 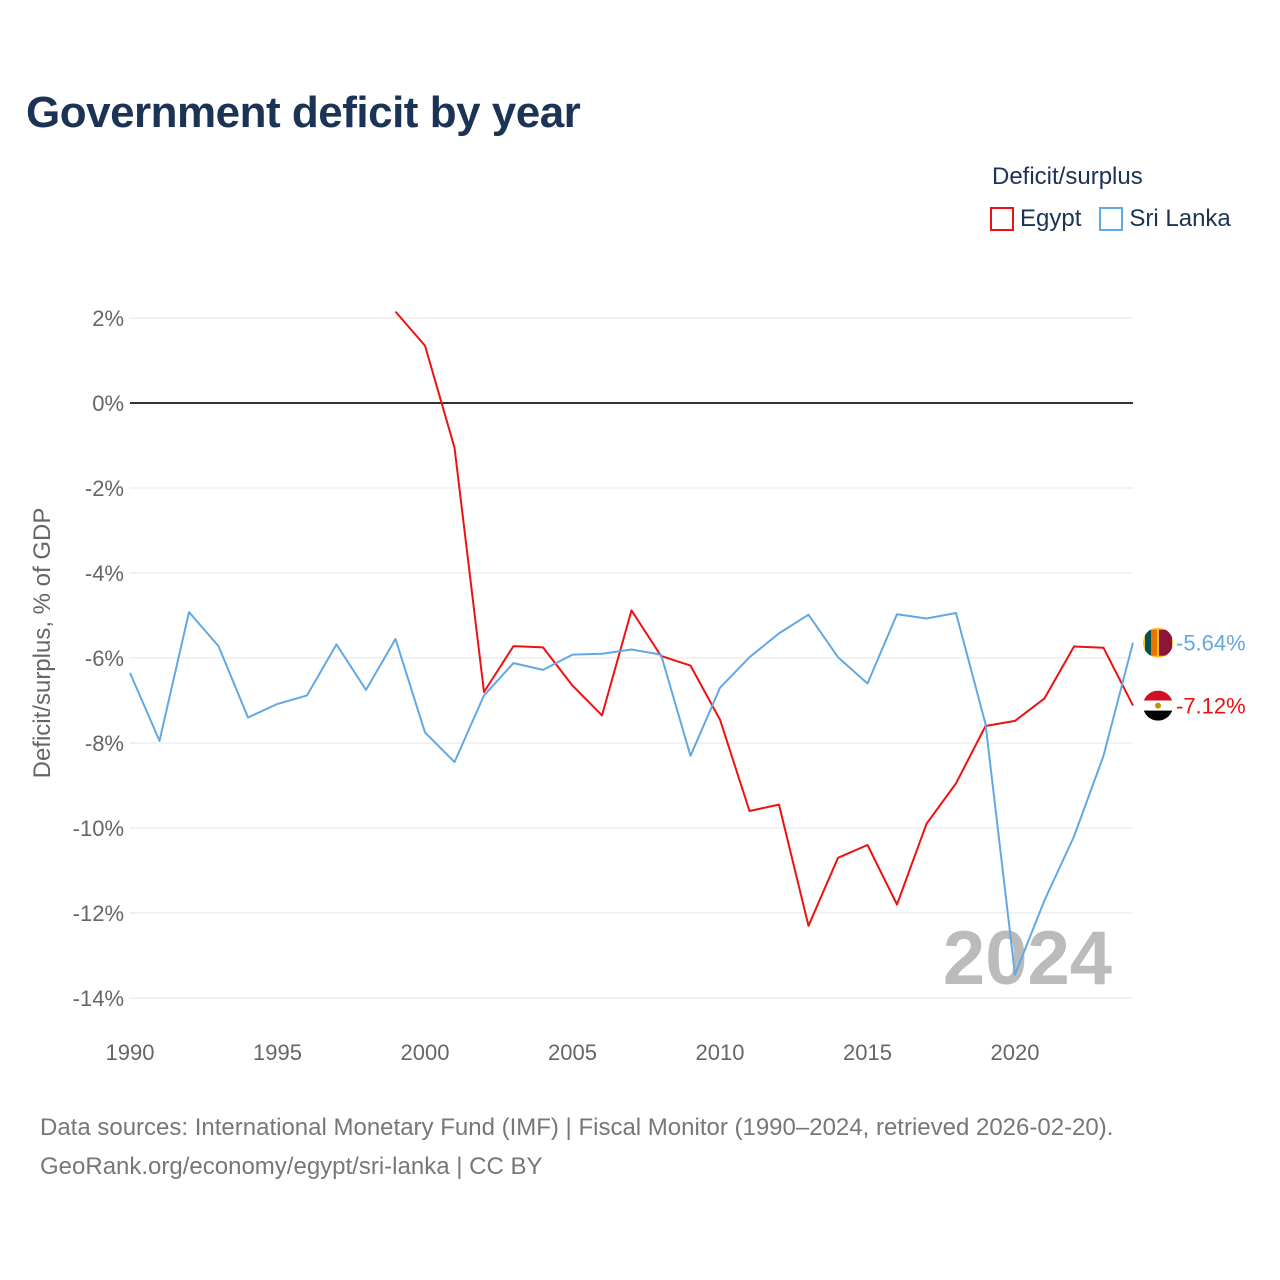 What do you see at coordinates (1211, 643) in the screenshot?
I see `end-value-label-sri-lanka: -5.64%` at bounding box center [1211, 643].